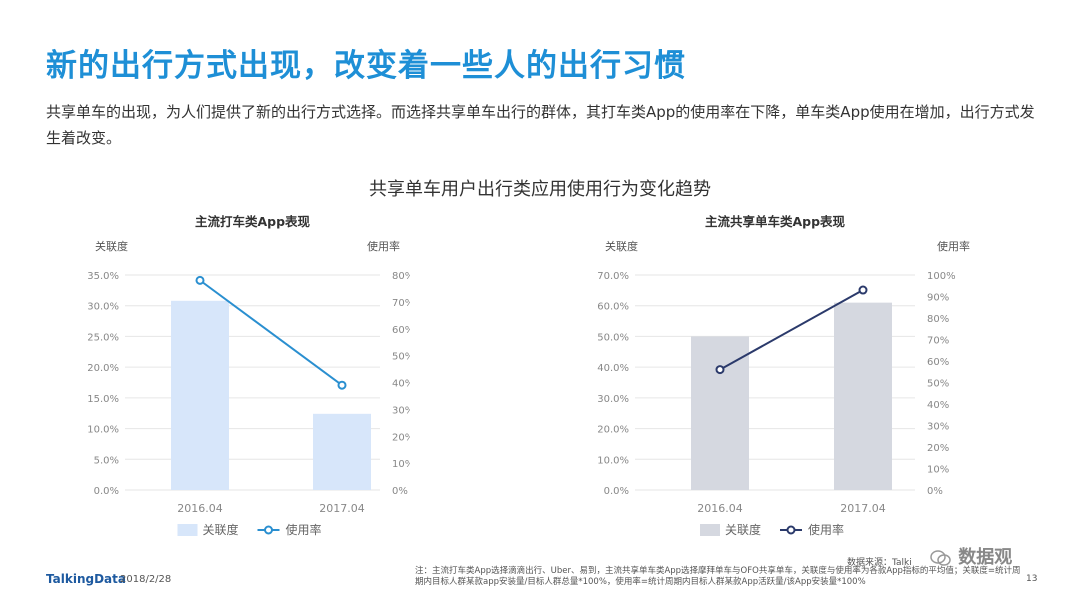  What do you see at coordinates (1032, 579) in the screenshot?
I see `page-number: 13` at bounding box center [1032, 579].